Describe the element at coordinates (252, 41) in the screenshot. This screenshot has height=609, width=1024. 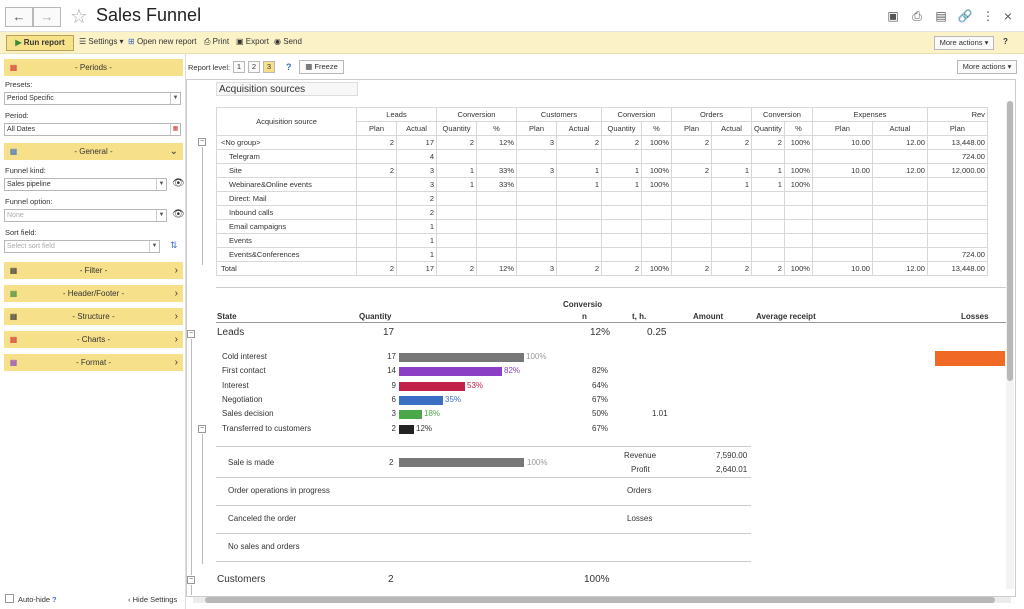
I see `export-button: ▣ Export` at that location.